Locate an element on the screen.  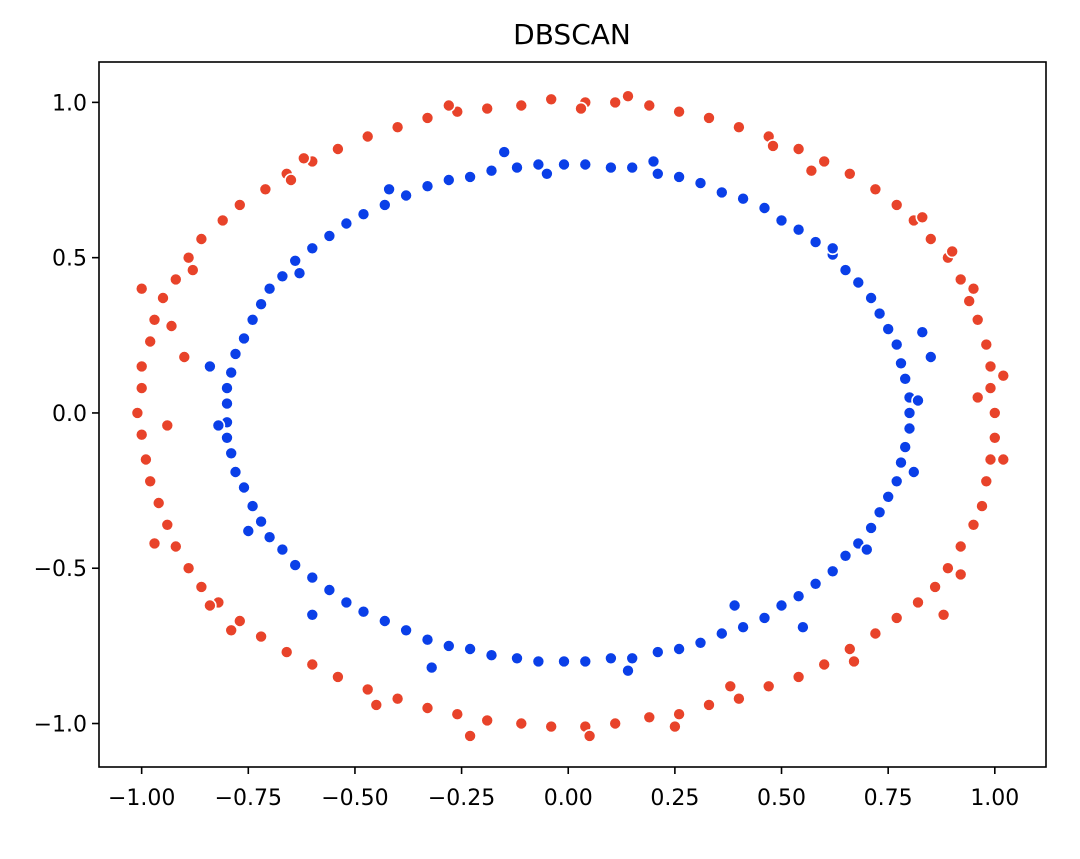
x-tick-label-5: 0.25 is located at coordinates (674, 798).